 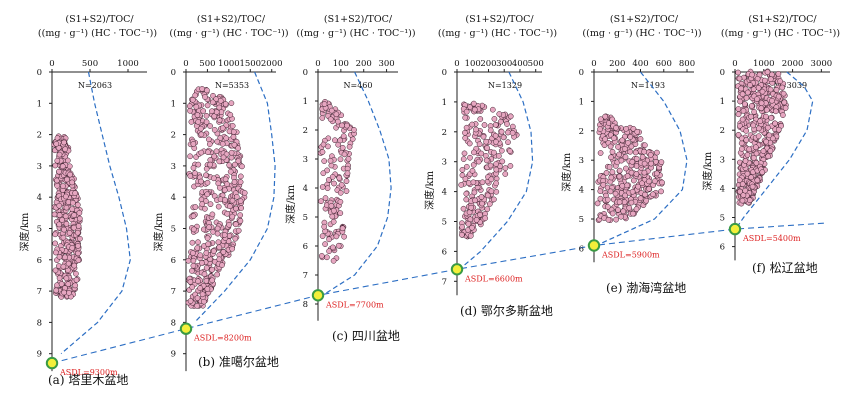 What do you see at coordinates (630, 254) in the screenshot?
I see `asdl-label: ASDL=5900m` at bounding box center [630, 254].